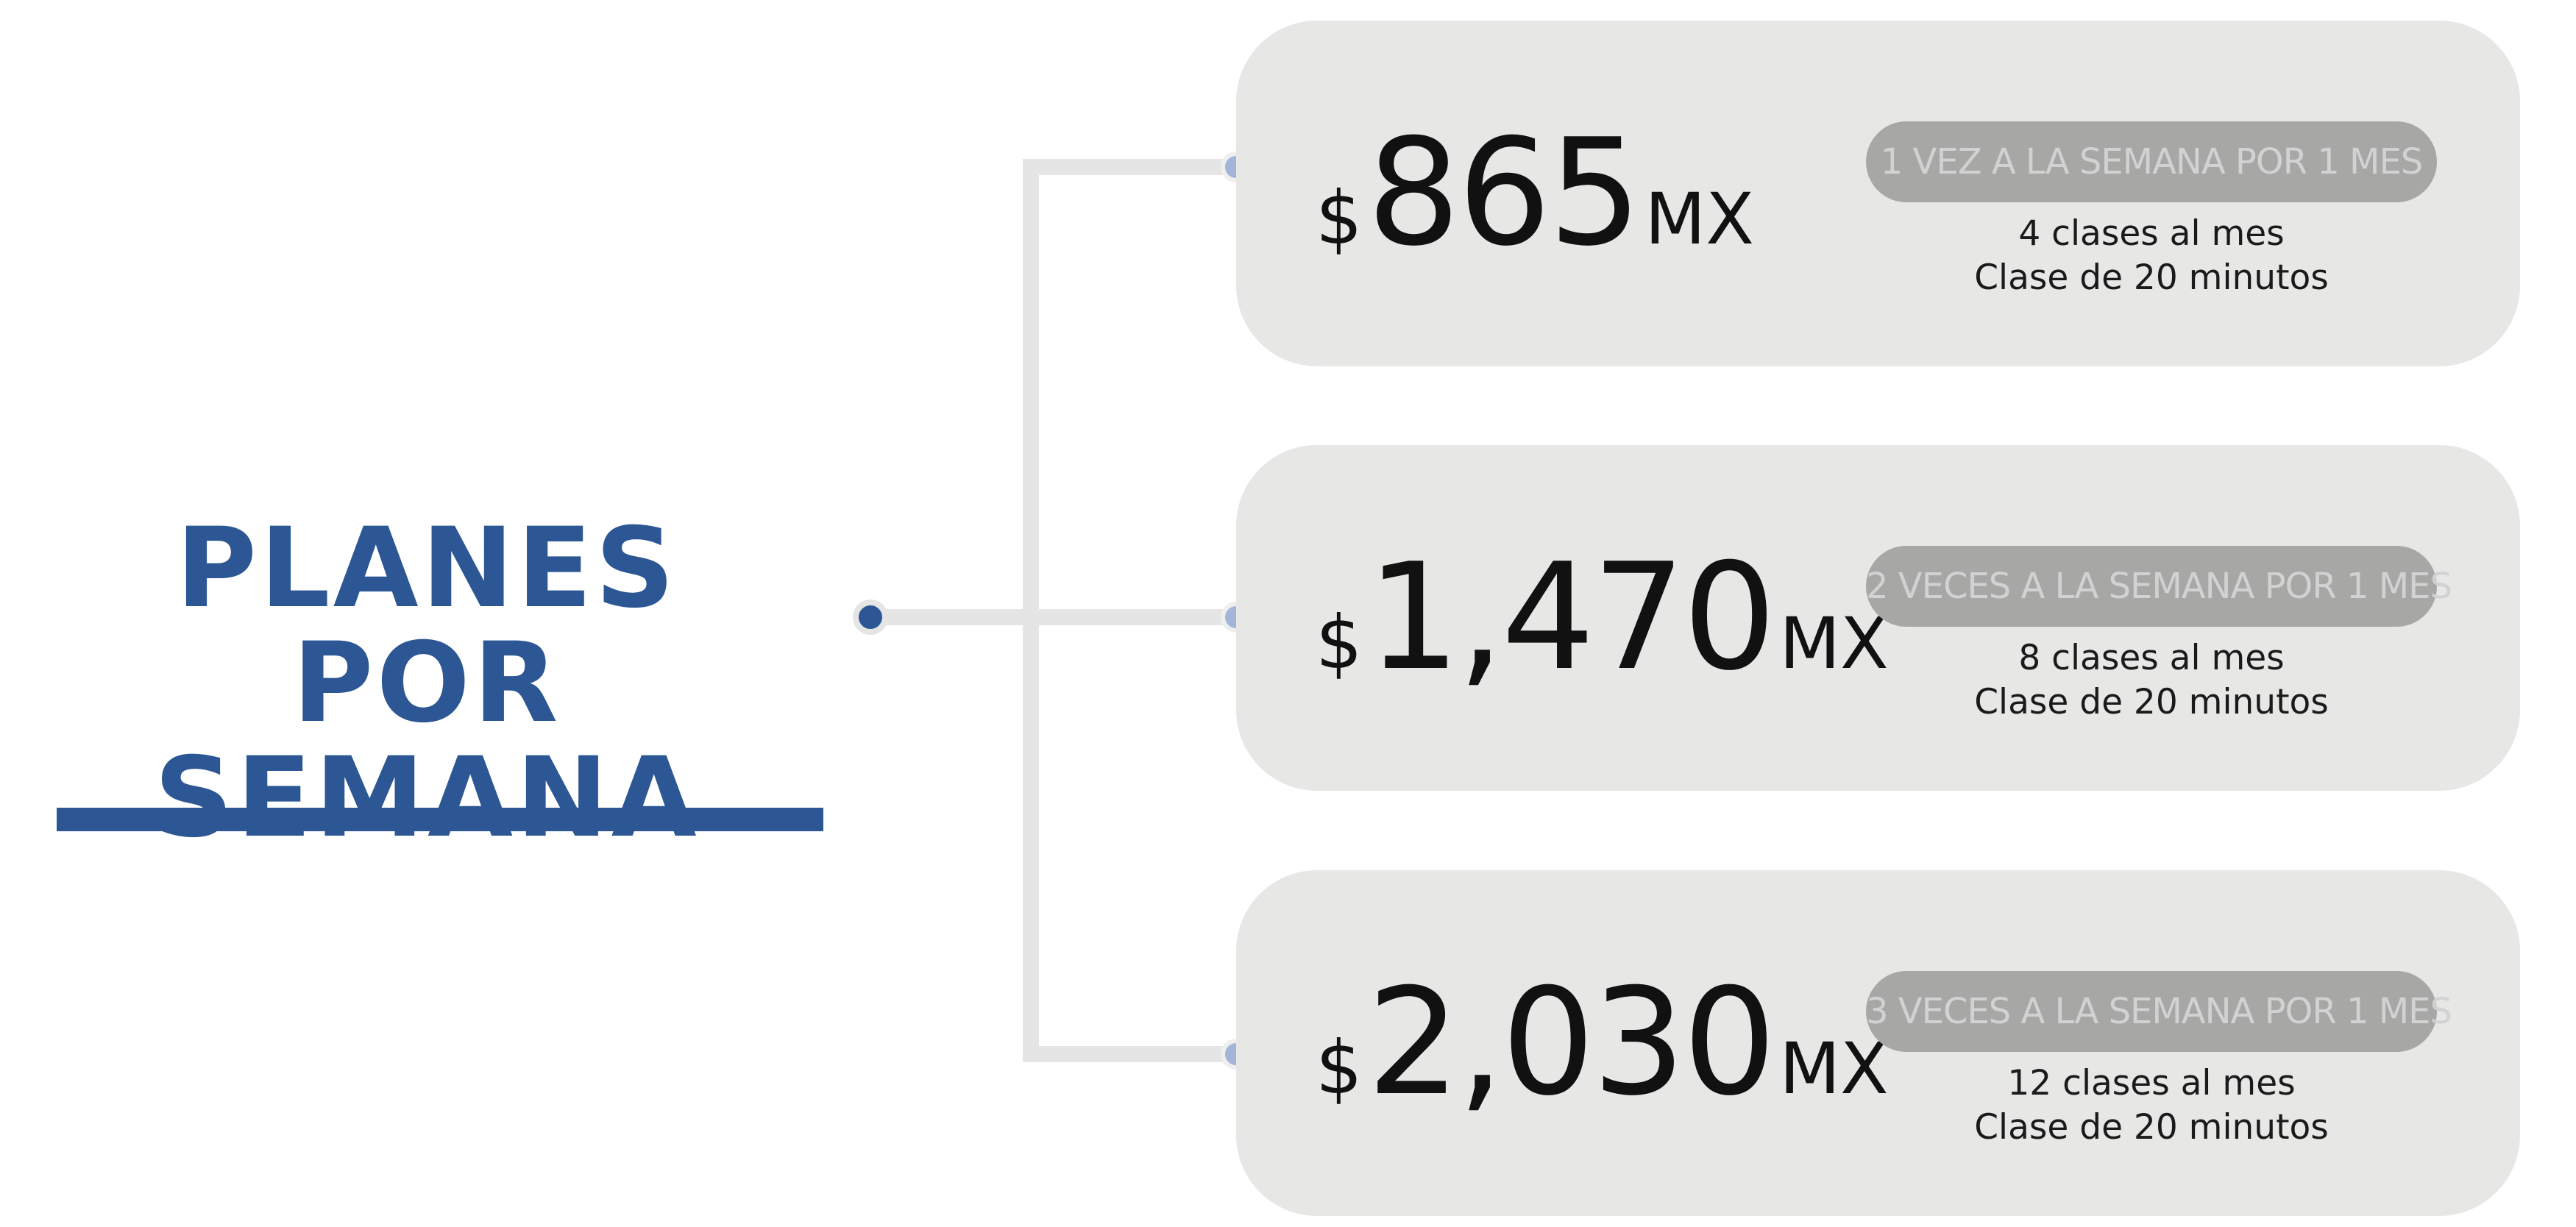 Image resolution: width=2576 pixels, height=1227 pixels. What do you see at coordinates (2151, 256) in the screenshot?
I see `plan-description: 4 clases al mes Clase de 20 minutos` at bounding box center [2151, 256].